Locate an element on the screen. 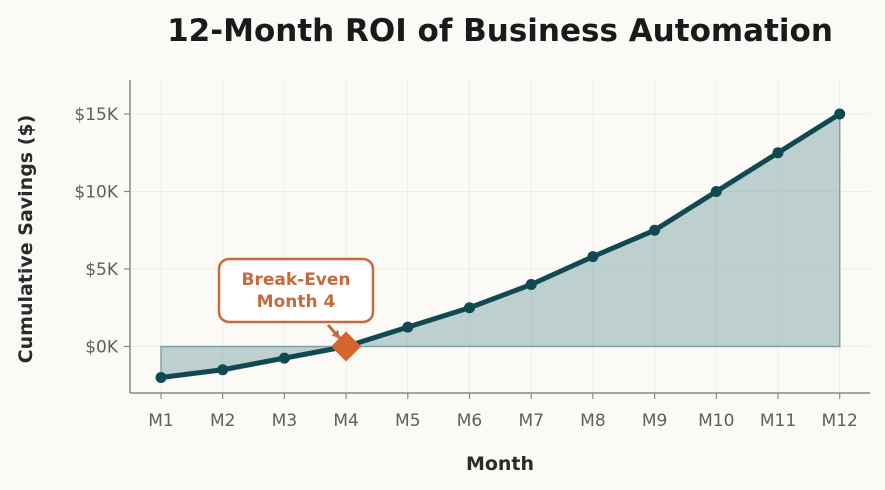 This screenshot has width=885, height=490. x-tick-label: M12 is located at coordinates (840, 421).